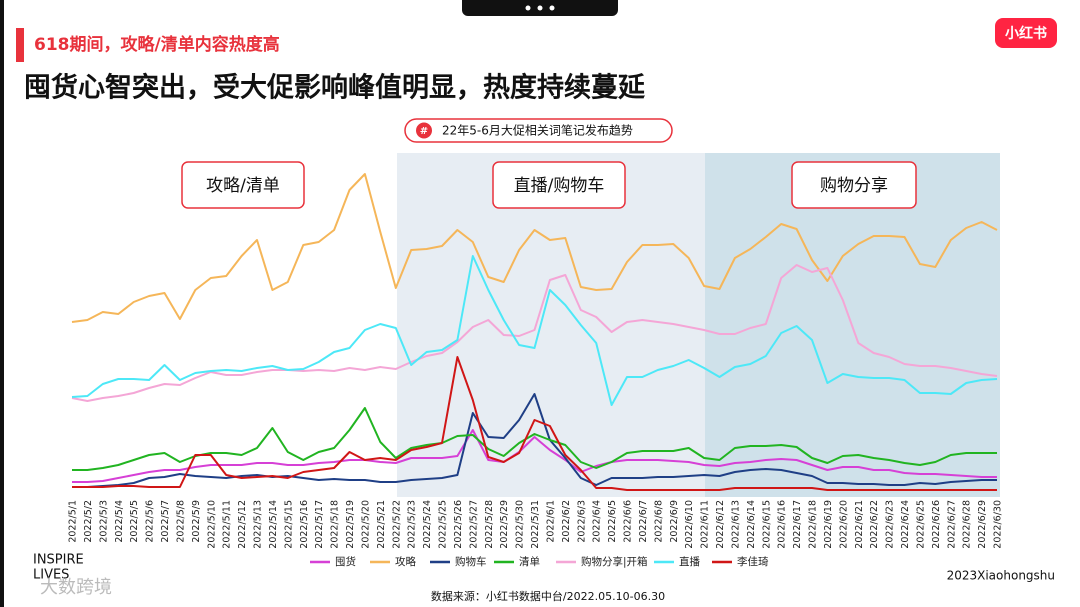  What do you see at coordinates (458, 524) in the screenshot?
I see `x-tick-label: 2022/5/26` at bounding box center [458, 524].